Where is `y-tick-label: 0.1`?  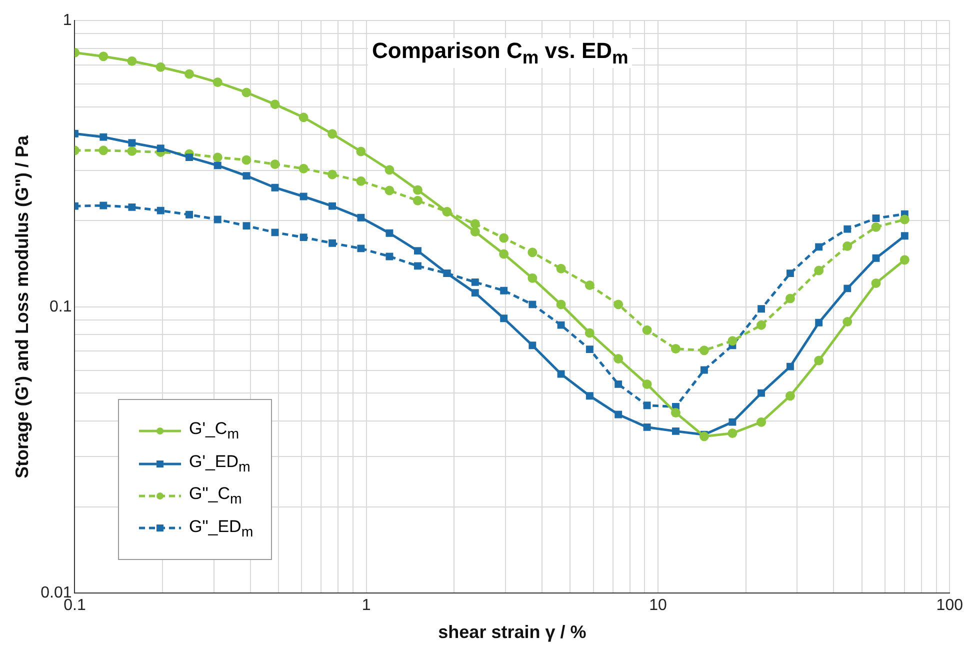
y-tick-label: 0.1 is located at coordinates (60, 307).